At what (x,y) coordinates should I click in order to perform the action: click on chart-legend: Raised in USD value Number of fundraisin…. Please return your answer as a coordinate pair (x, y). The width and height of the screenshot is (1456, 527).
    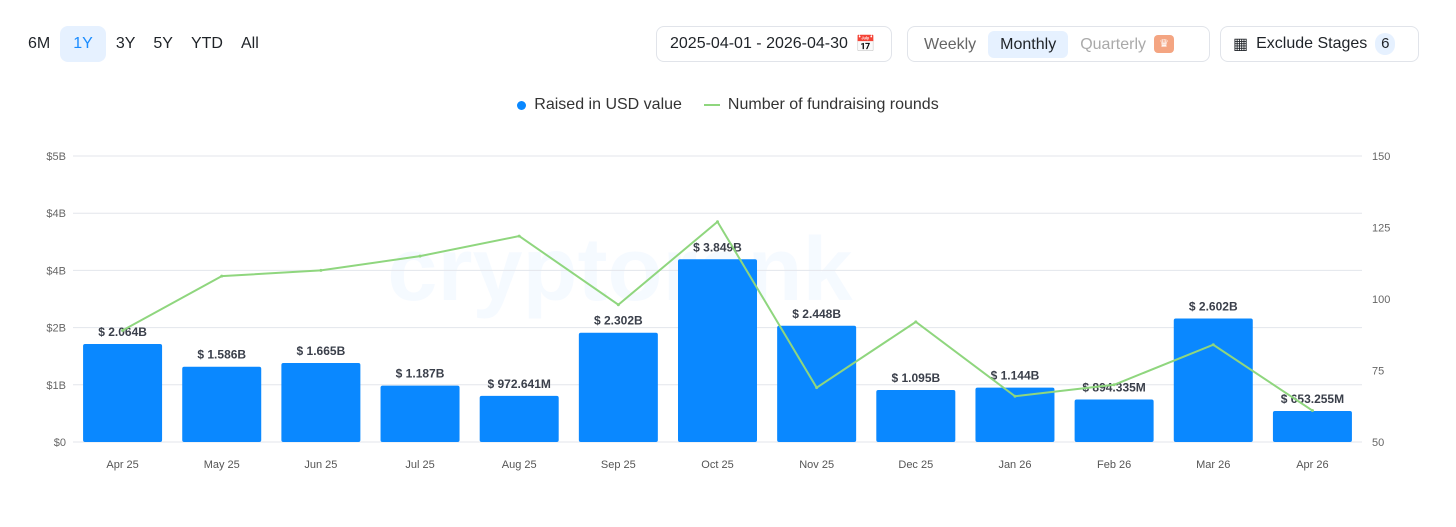
    Looking at the image, I should click on (728, 105).